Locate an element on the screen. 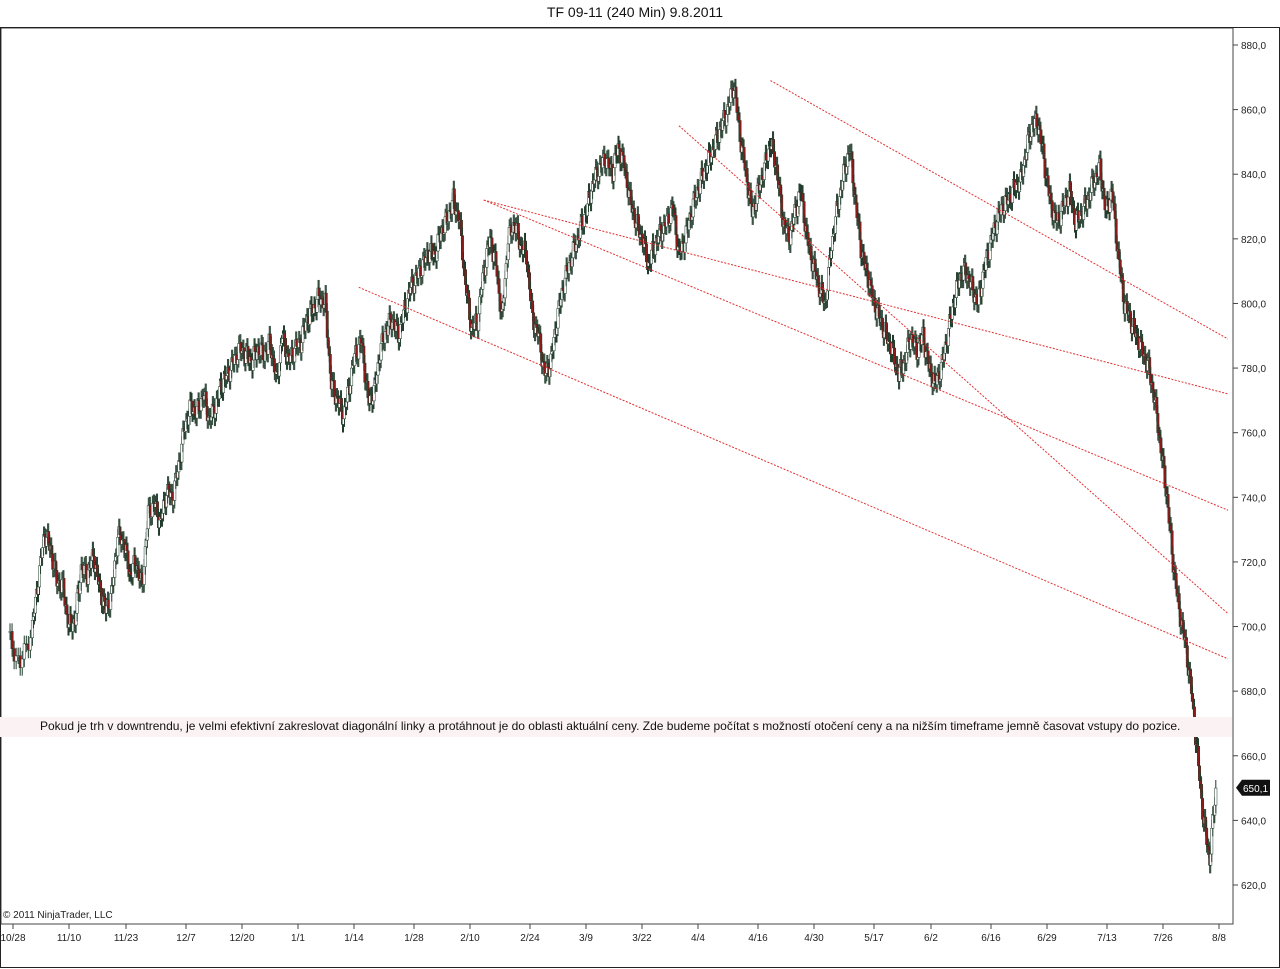 Image resolution: width=1280 pixels, height=969 pixels. x-tick-label: 2/24 is located at coordinates (530, 938).